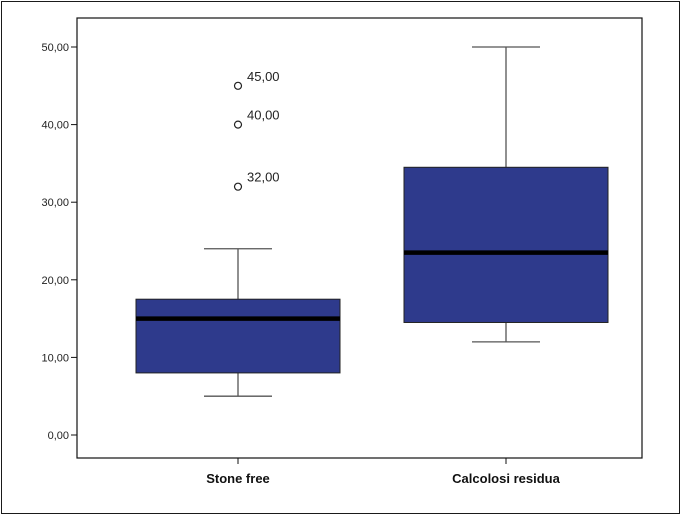 Image resolution: width=683 pixels, height=517 pixels. Describe the element at coordinates (263, 115) in the screenshot. I see `outlier-label: 40,00` at that location.